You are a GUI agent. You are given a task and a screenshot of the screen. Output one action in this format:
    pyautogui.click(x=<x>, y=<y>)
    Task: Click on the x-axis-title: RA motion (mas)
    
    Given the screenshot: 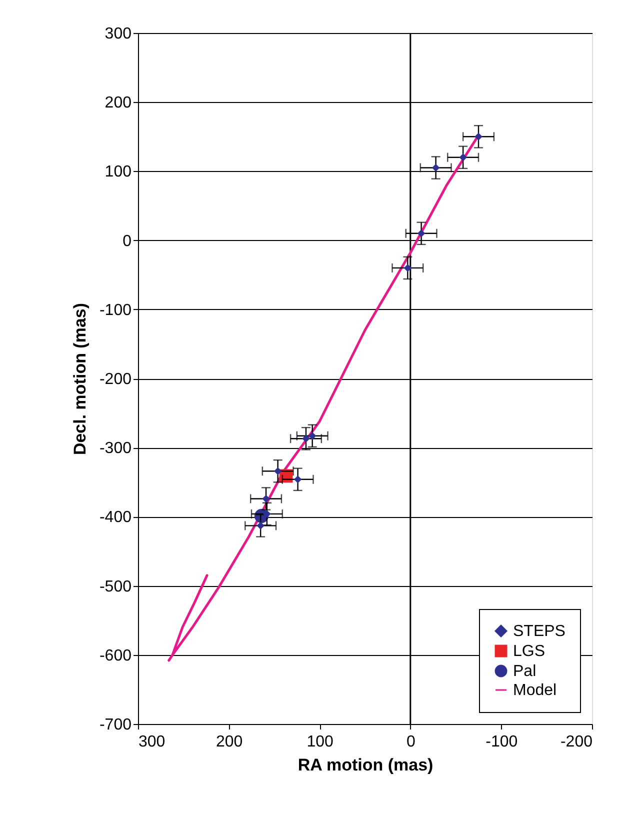 What is the action you would take?
    pyautogui.click(x=366, y=765)
    